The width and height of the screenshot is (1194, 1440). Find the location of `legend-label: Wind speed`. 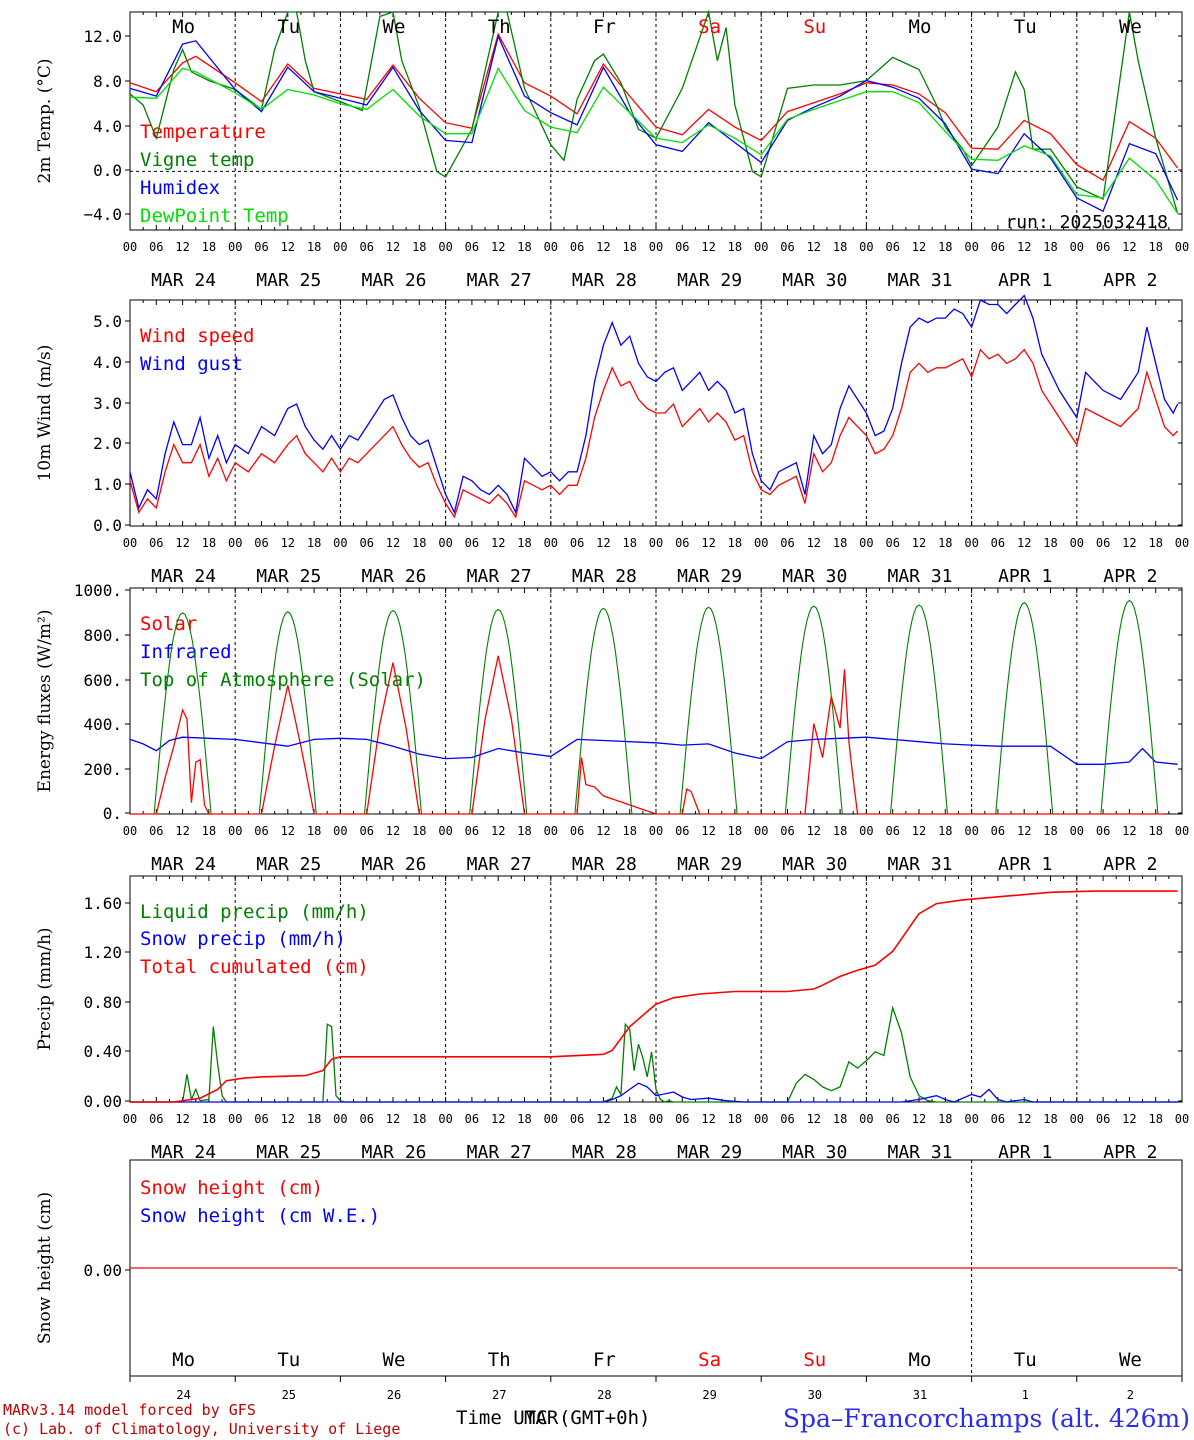

legend-label: Wind speed is located at coordinates (197, 336).